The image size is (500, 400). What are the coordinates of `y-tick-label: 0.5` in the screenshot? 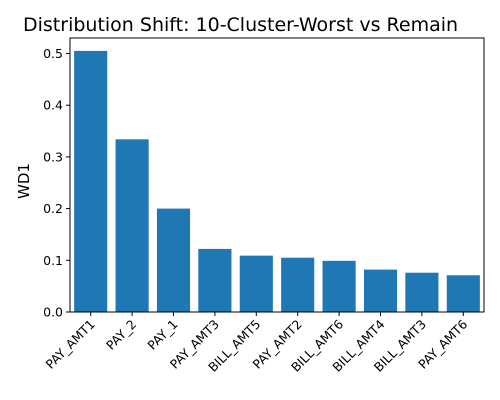 It's located at (53, 53).